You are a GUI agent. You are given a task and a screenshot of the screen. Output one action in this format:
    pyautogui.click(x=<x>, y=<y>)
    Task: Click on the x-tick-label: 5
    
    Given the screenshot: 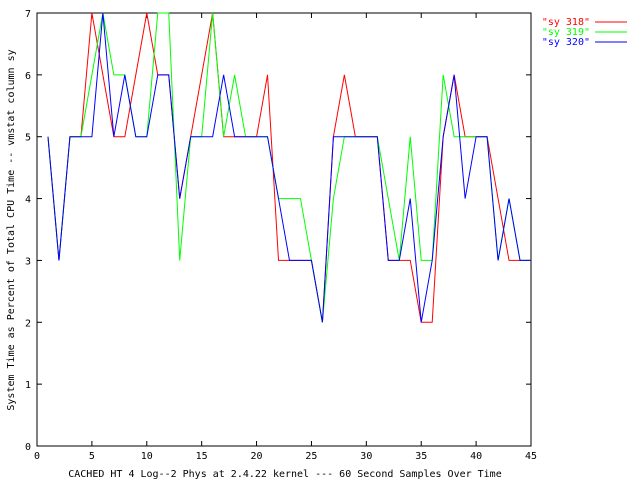 What is the action you would take?
    pyautogui.click(x=92, y=456)
    